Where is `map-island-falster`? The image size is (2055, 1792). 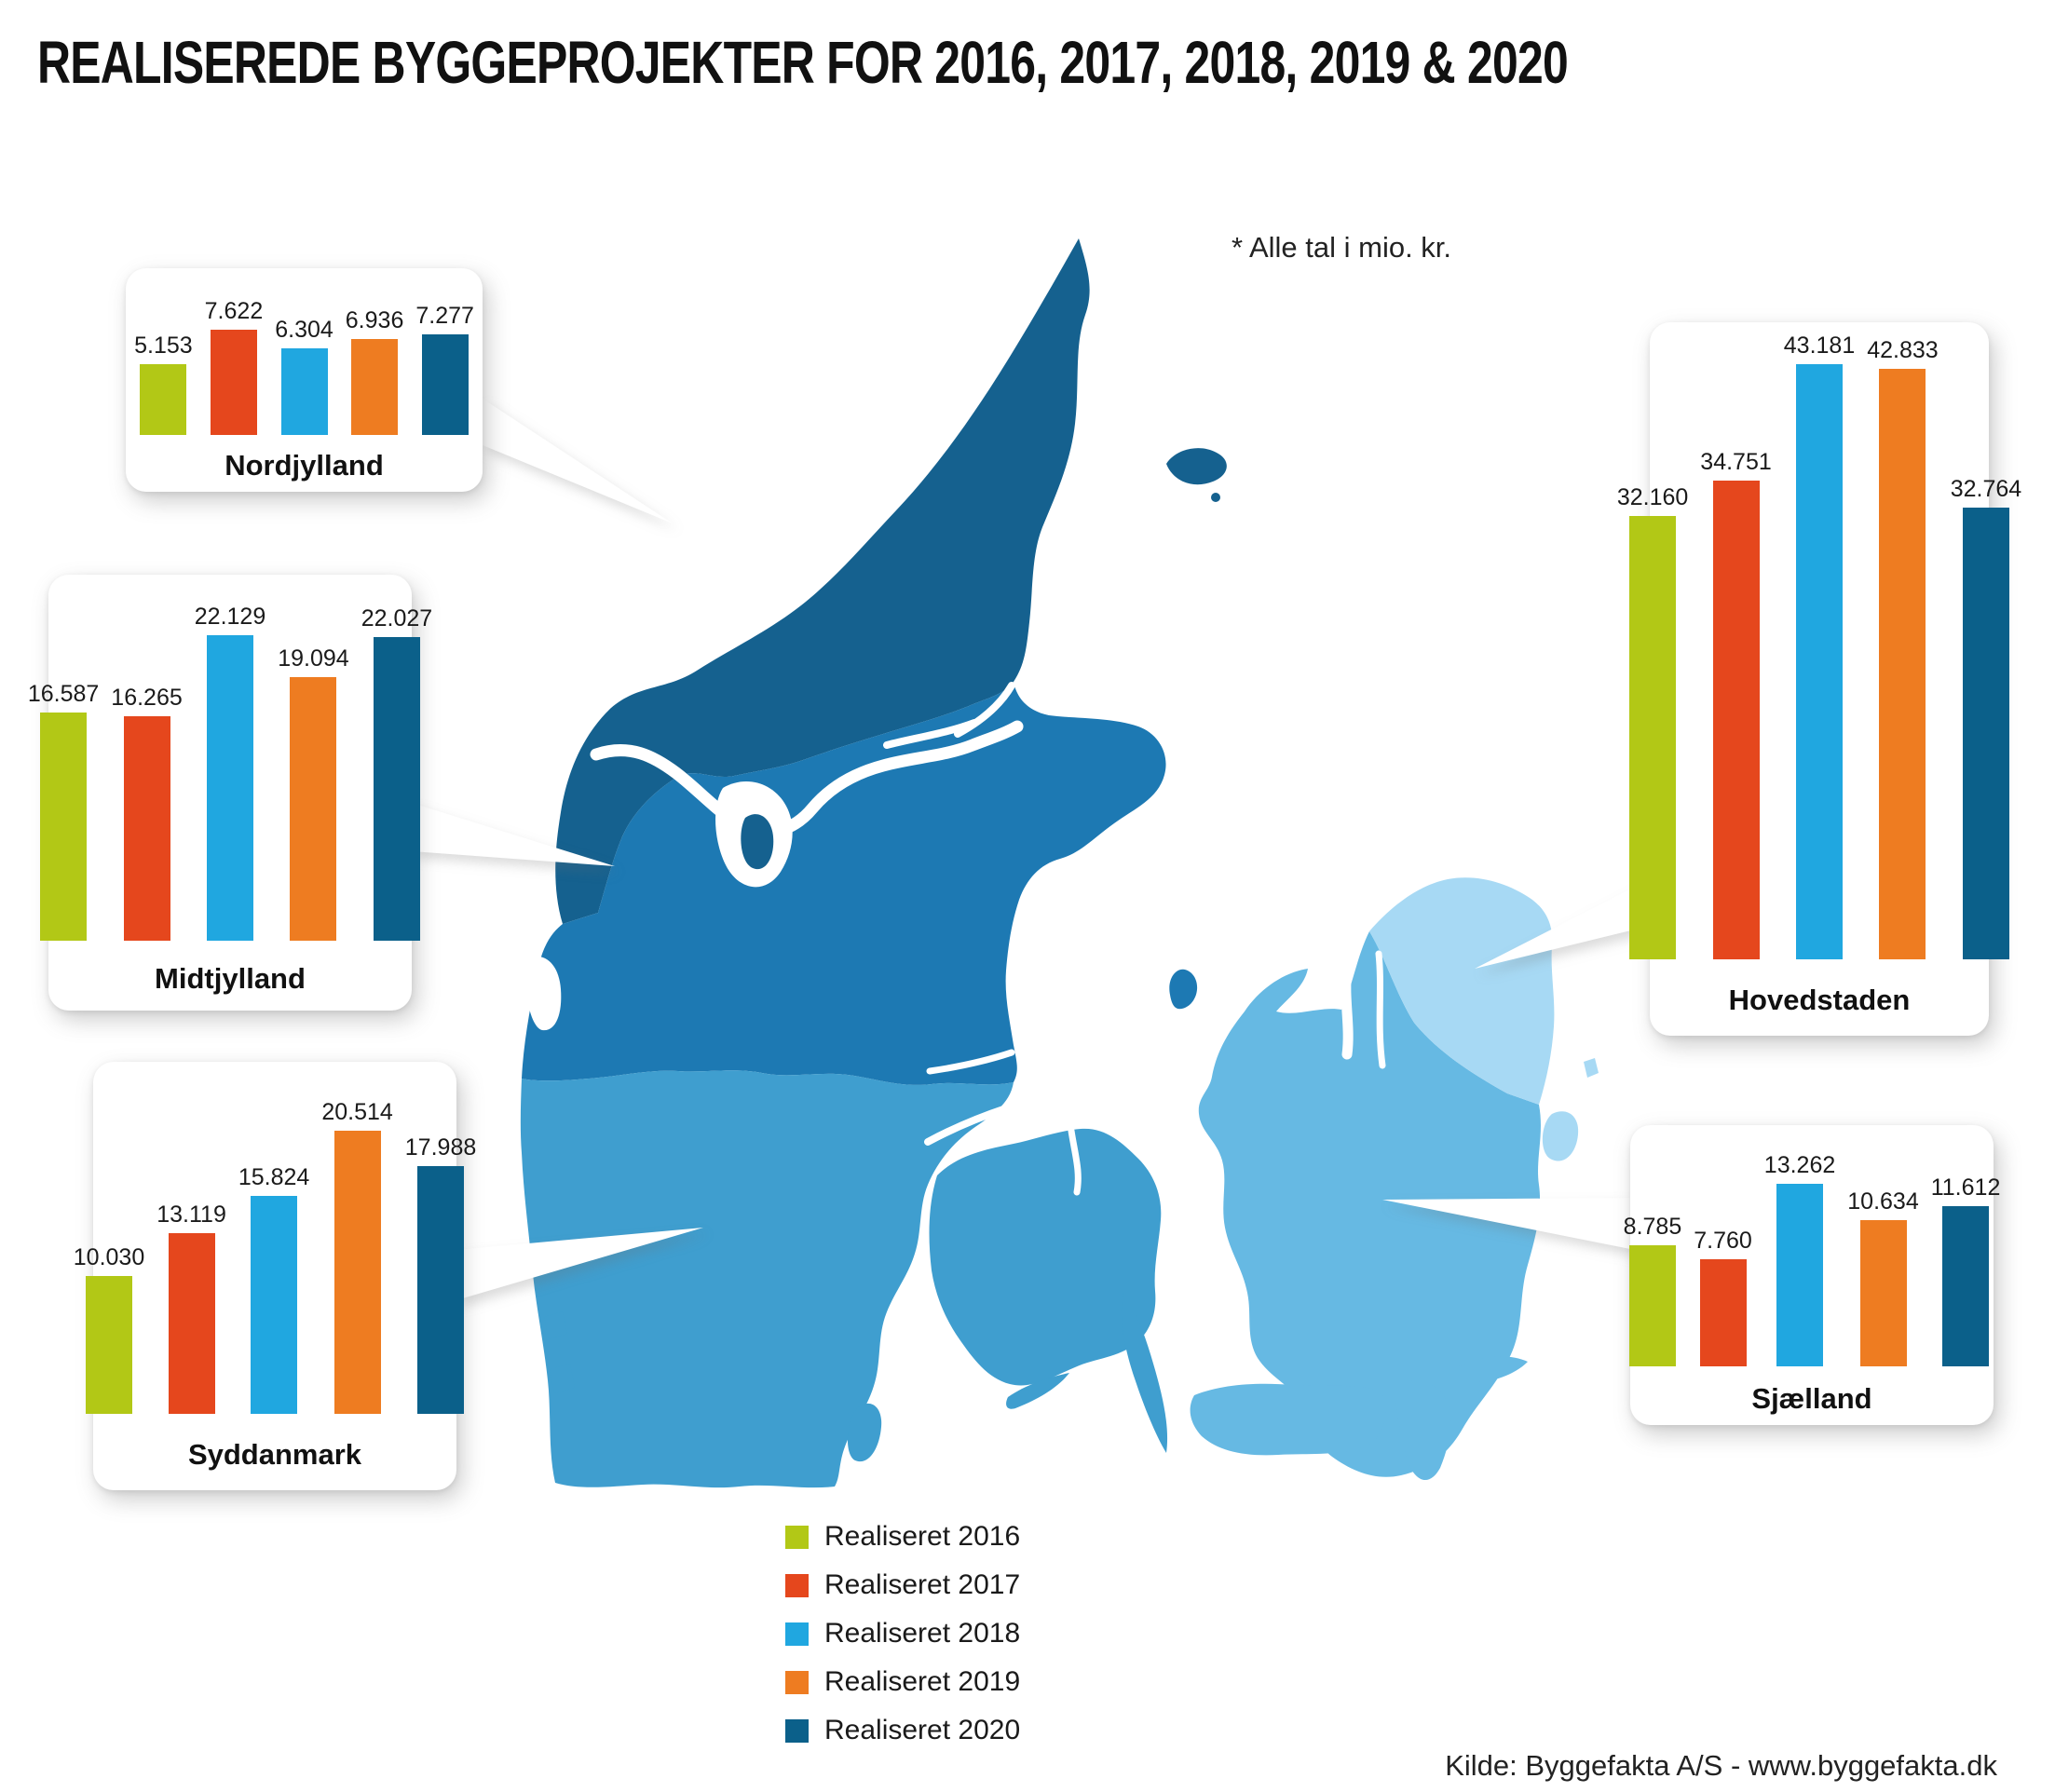 map-island-falster is located at coordinates (1423, 1430).